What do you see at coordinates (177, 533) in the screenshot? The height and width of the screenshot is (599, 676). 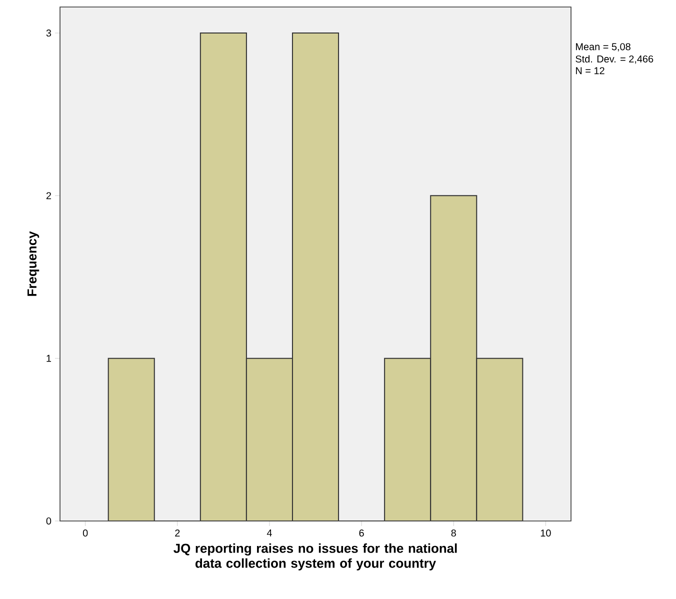 I see `x-tick-label: 2` at bounding box center [177, 533].